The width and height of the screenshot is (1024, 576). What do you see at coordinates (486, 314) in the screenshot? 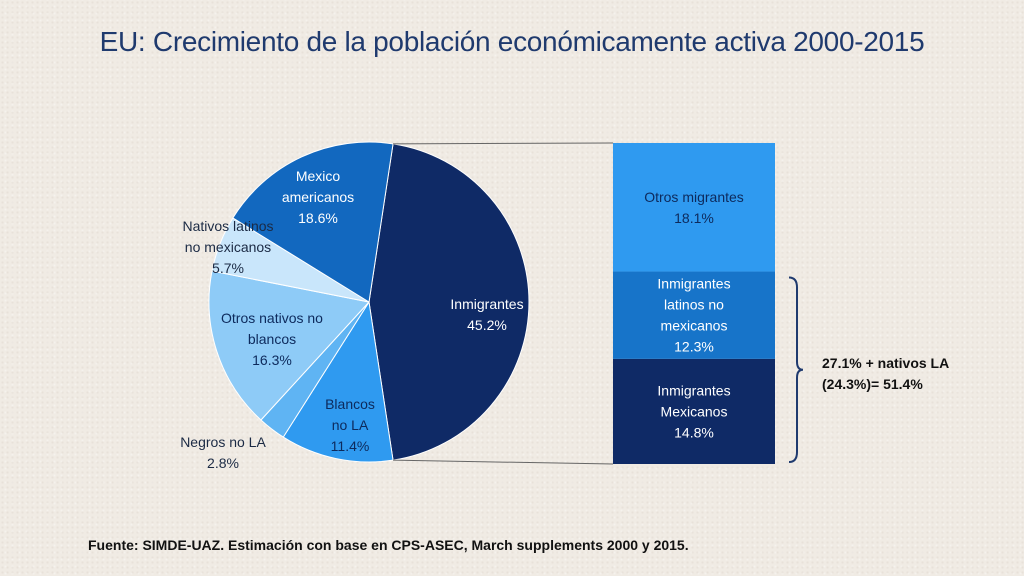
I see `pie-slice-label: Inmigrantes 45.2%` at bounding box center [486, 314].